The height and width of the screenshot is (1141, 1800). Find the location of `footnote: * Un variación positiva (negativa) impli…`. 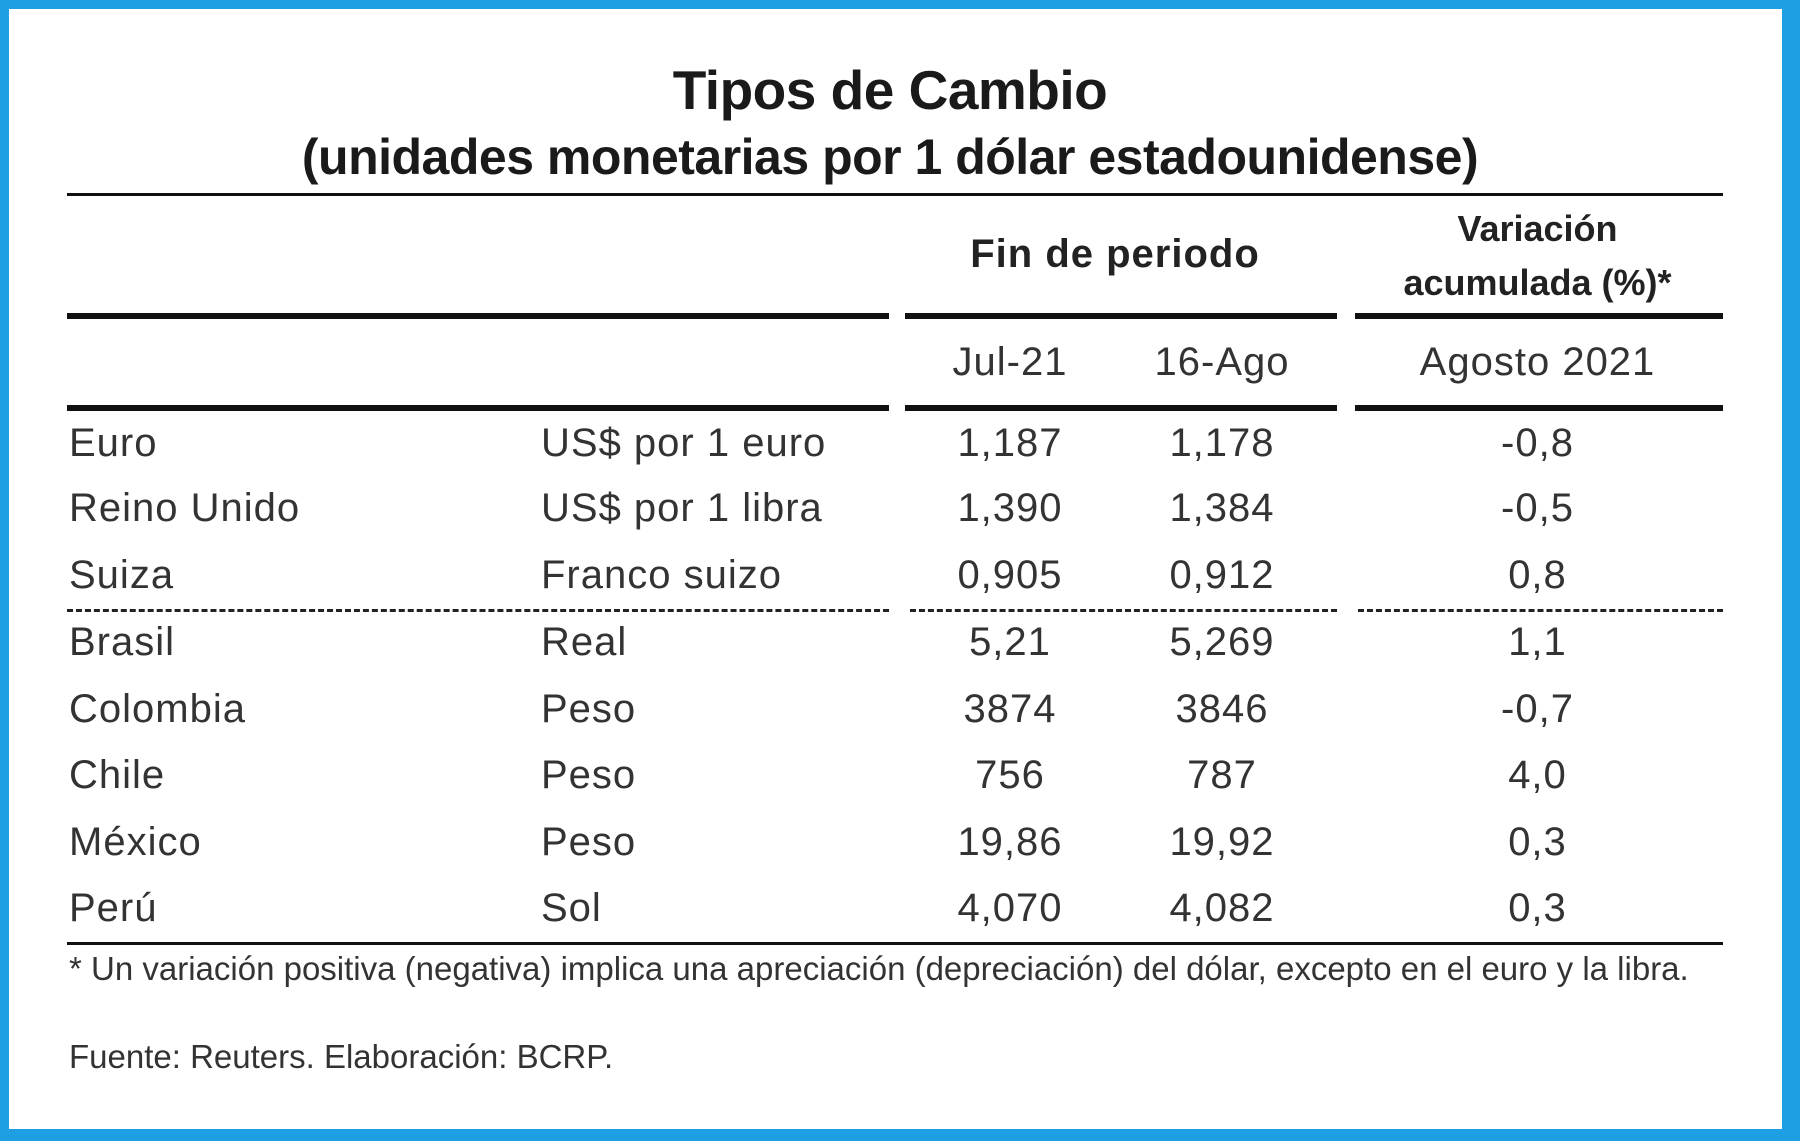

footnote: * Un variación positiva (negativa) impli… is located at coordinates (879, 968).